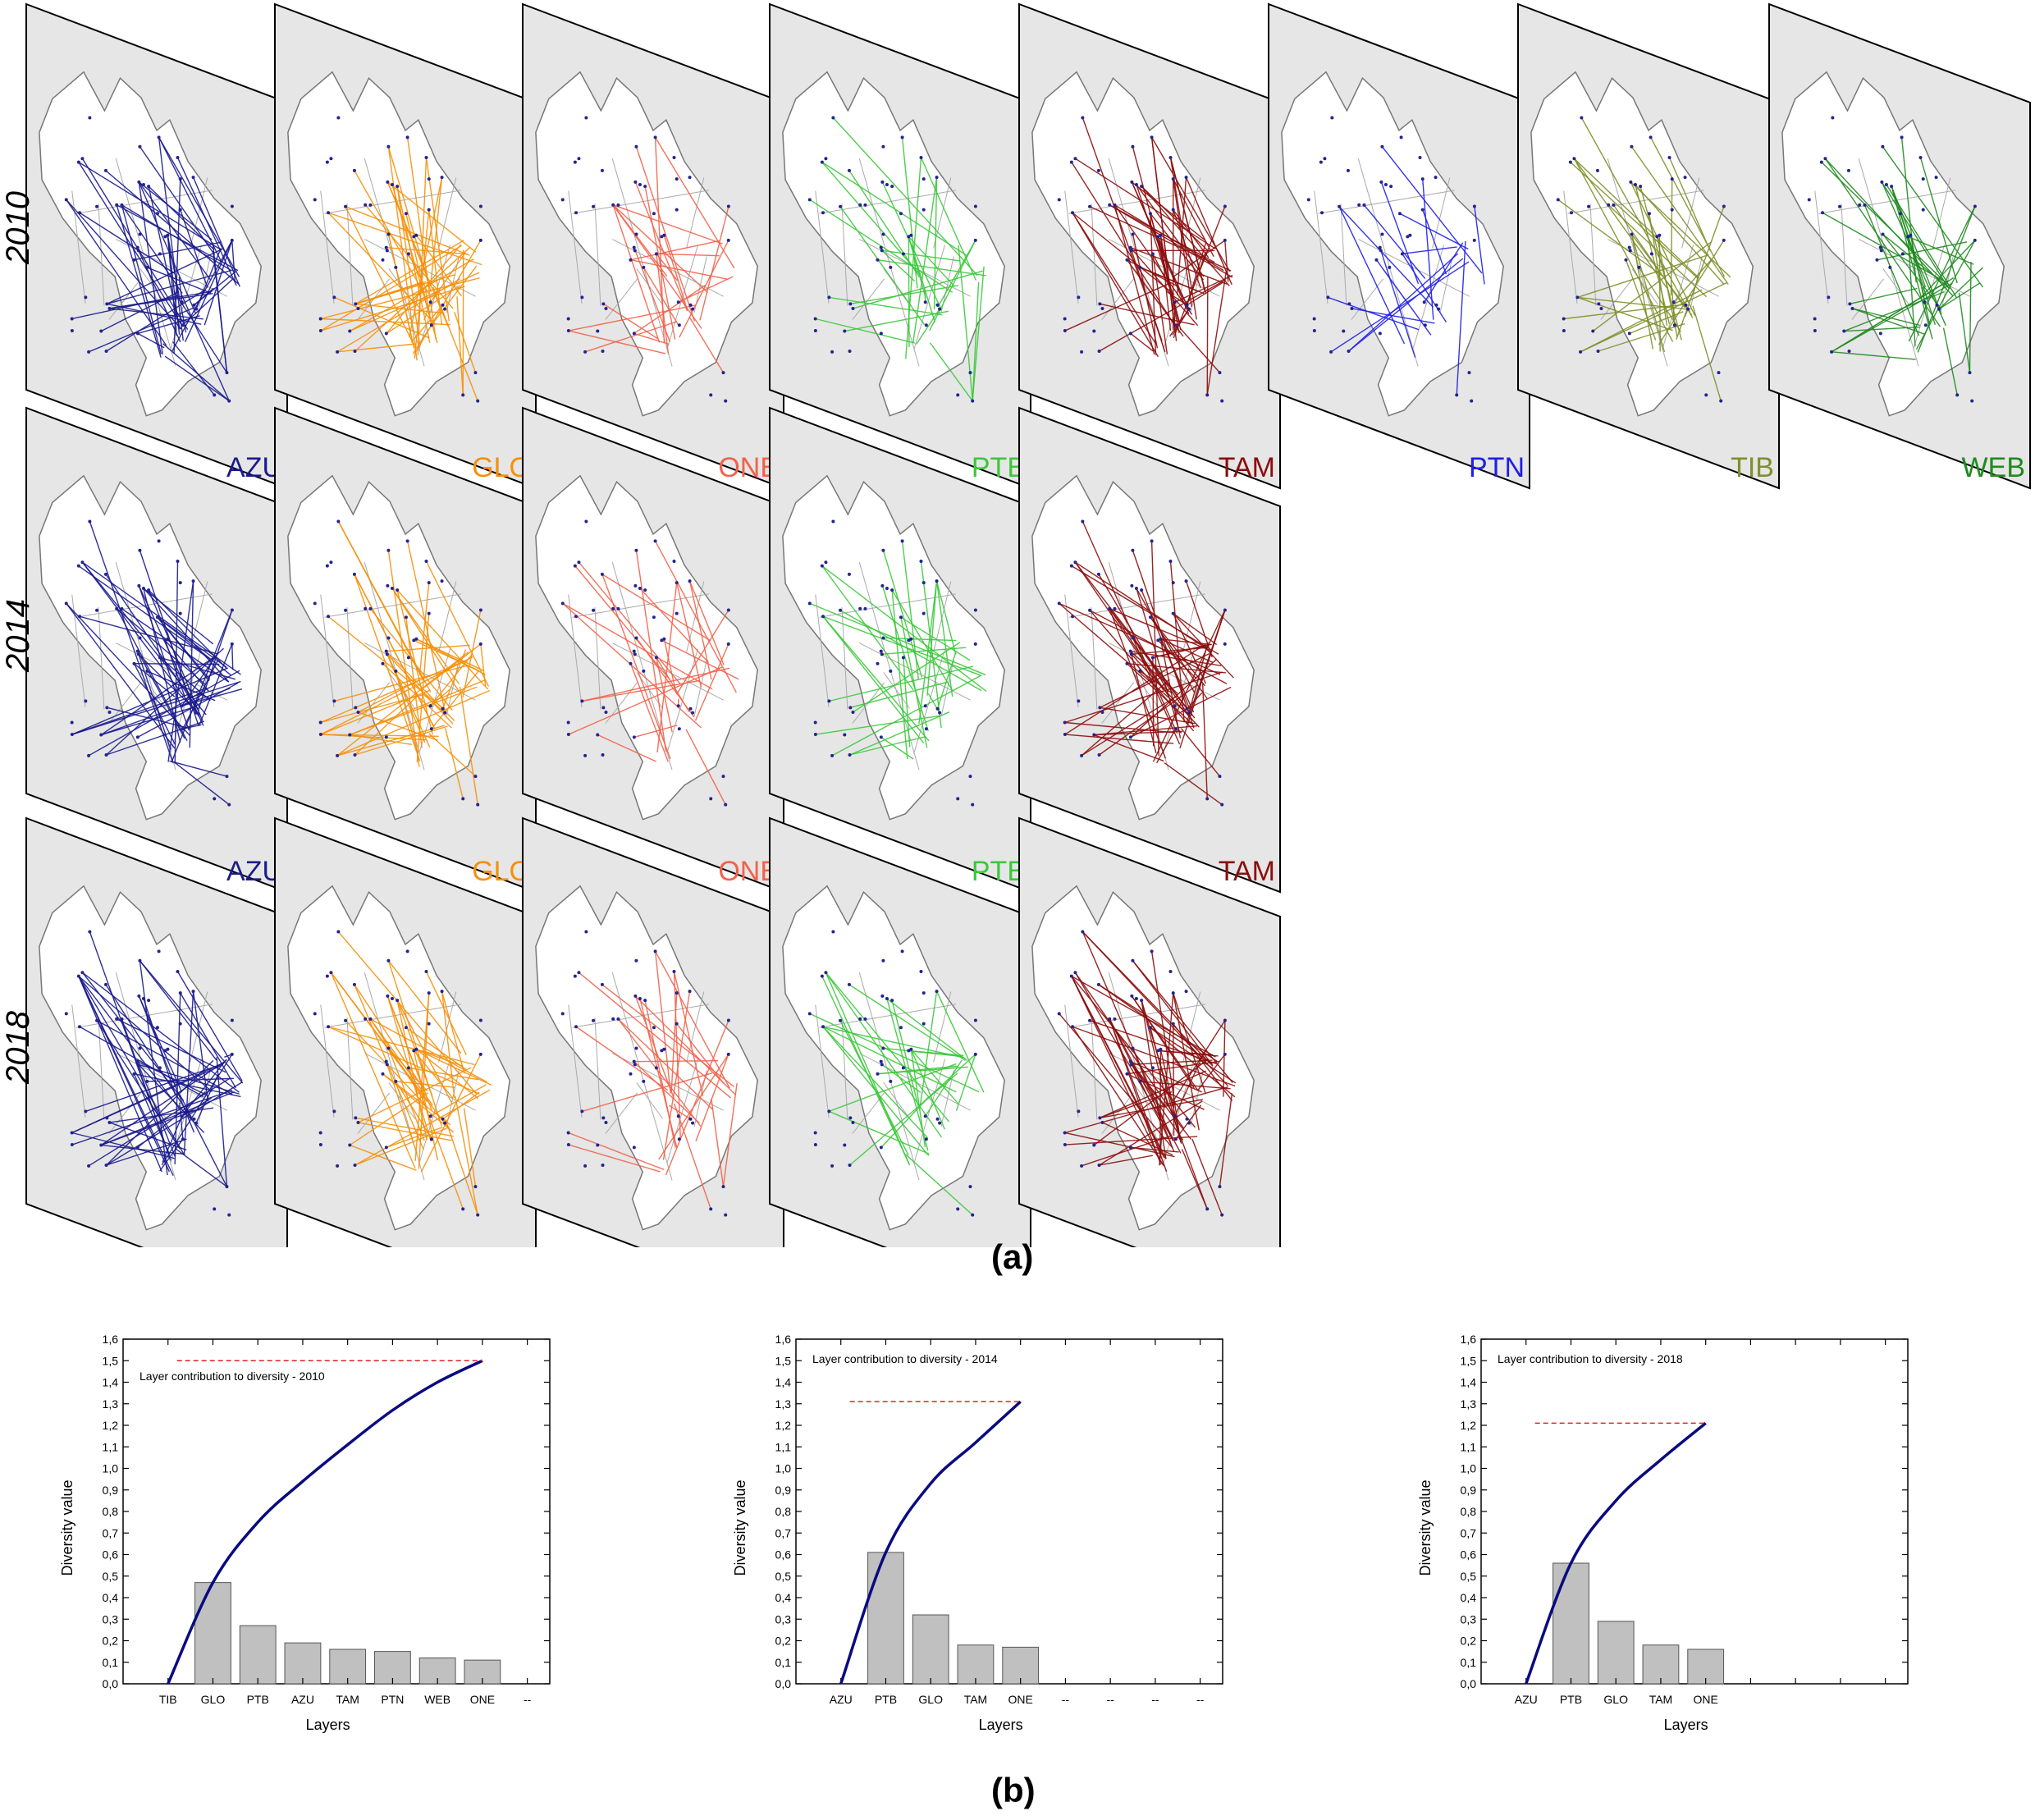  What do you see at coordinates (1616, 1553) in the screenshot?
I see `cumulative-diversity-line` at bounding box center [1616, 1553].